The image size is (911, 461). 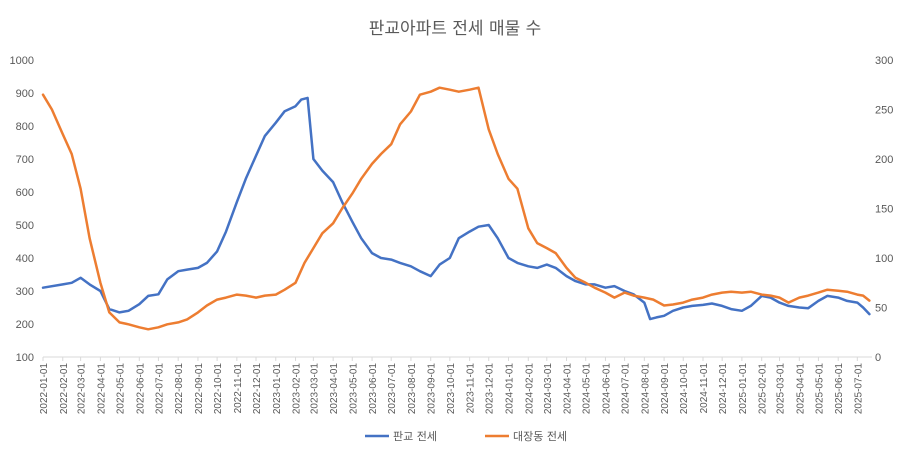 What do you see at coordinates (884, 61) in the screenshot?
I see `y-right-tick-label: 300` at bounding box center [884, 61].